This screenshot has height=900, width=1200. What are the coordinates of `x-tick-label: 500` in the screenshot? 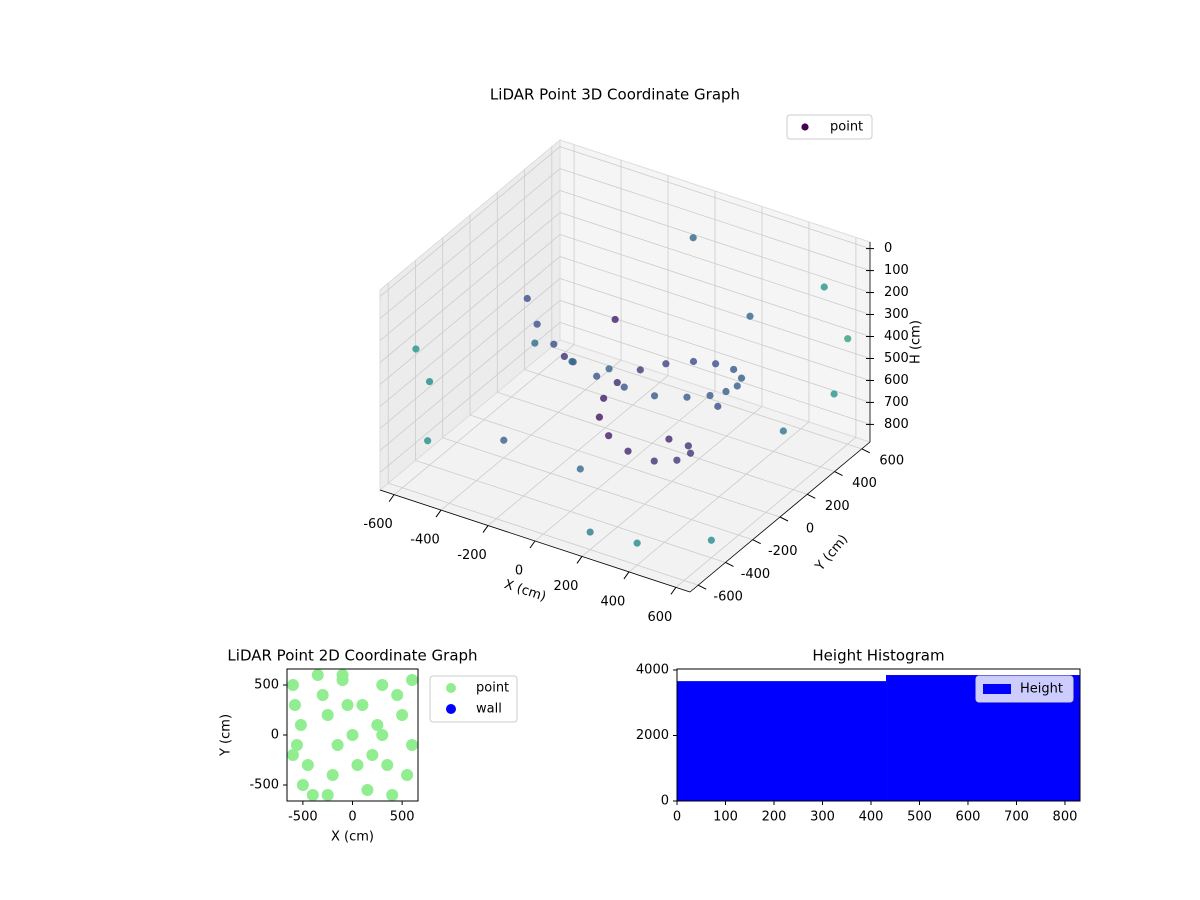 It's located at (919, 817).